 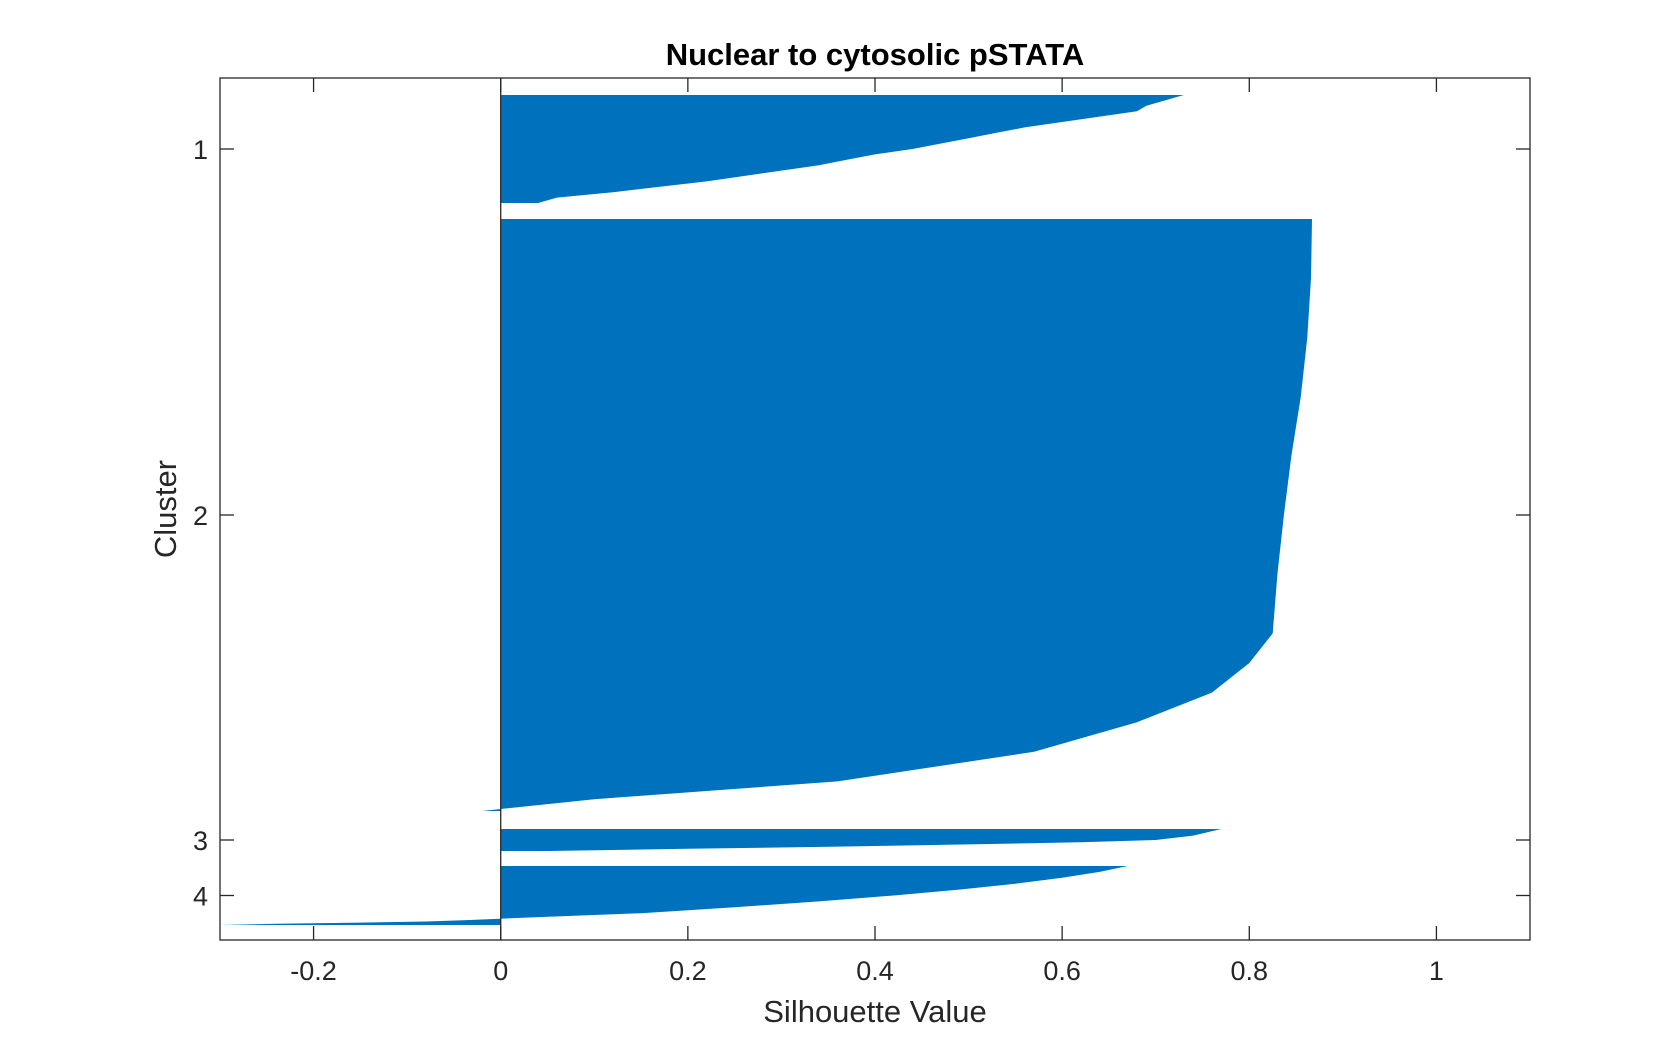 I want to click on y-tick-label-2: 2, so click(x=200, y=516).